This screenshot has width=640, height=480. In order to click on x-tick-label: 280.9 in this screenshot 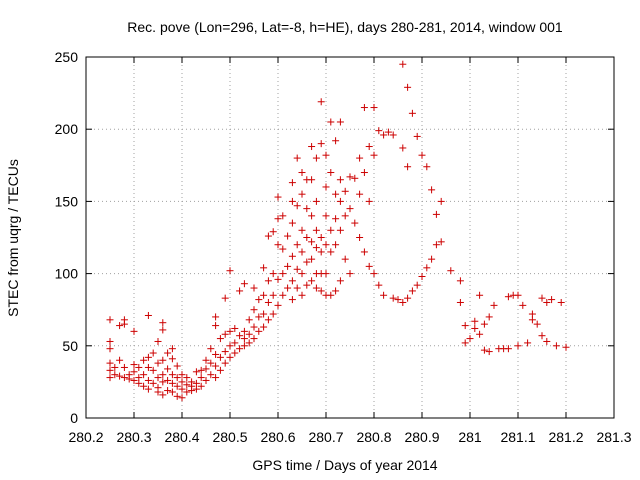, I will do `click(421, 437)`.